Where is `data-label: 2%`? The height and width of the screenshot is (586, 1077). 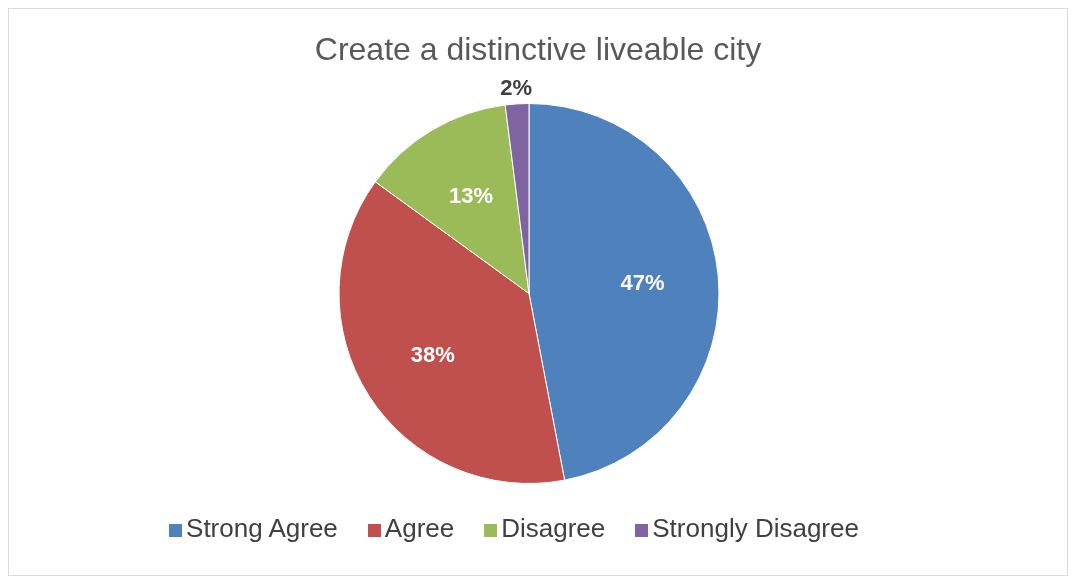
data-label: 2% is located at coordinates (516, 88).